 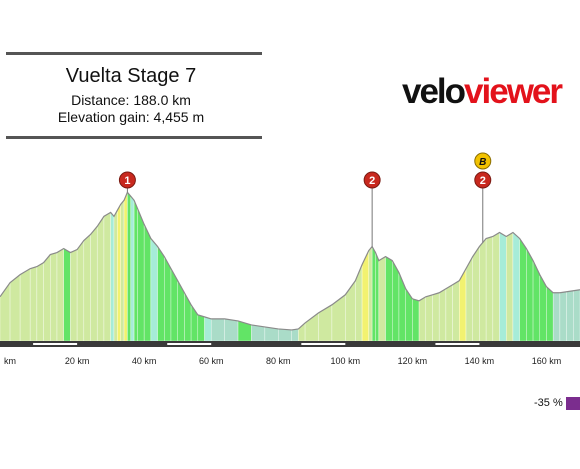 What do you see at coordinates (134, 53) in the screenshot?
I see `title-top-rule` at bounding box center [134, 53].